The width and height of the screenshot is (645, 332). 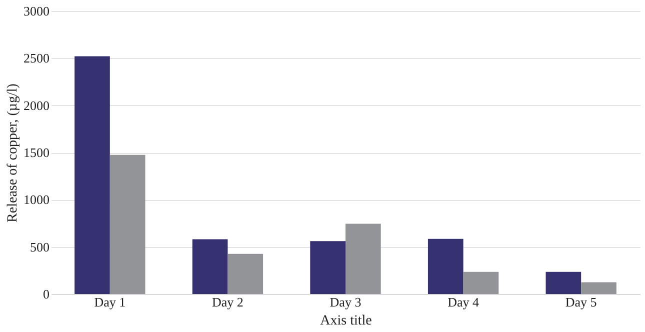 What do you see at coordinates (37, 200) in the screenshot?
I see `y-tick-label: 1000` at bounding box center [37, 200].